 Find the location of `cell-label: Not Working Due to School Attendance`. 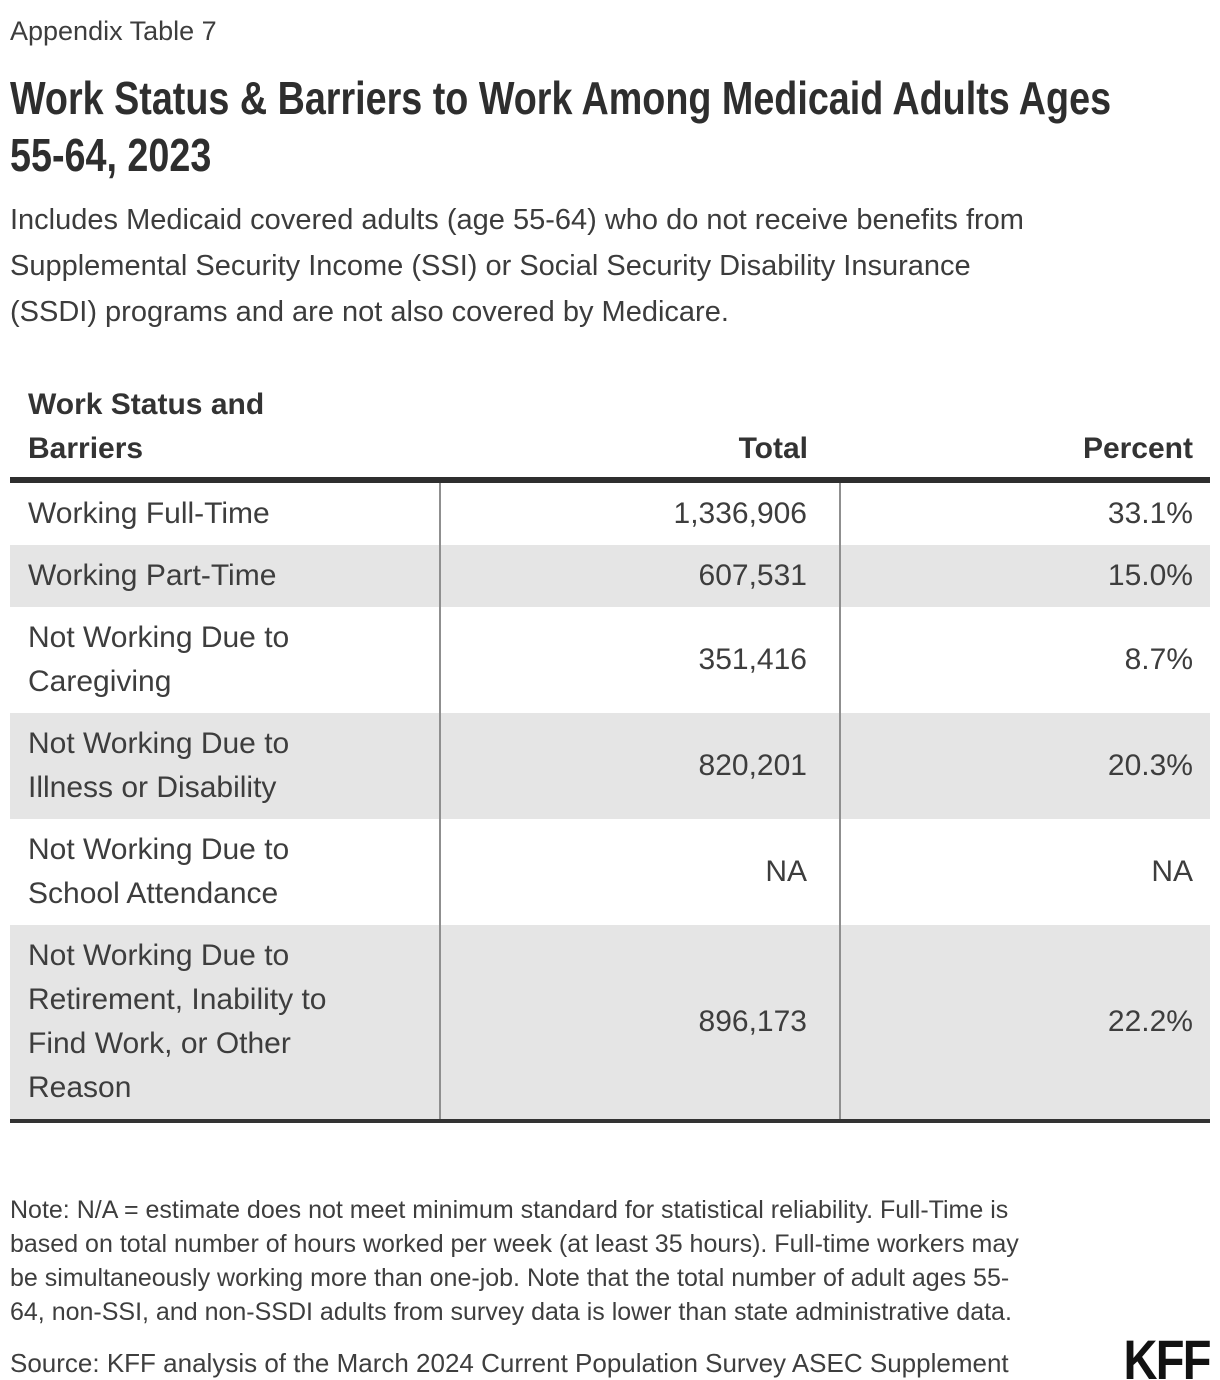

cell-label: Not Working Due to School Attendance is located at coordinates (159, 871).